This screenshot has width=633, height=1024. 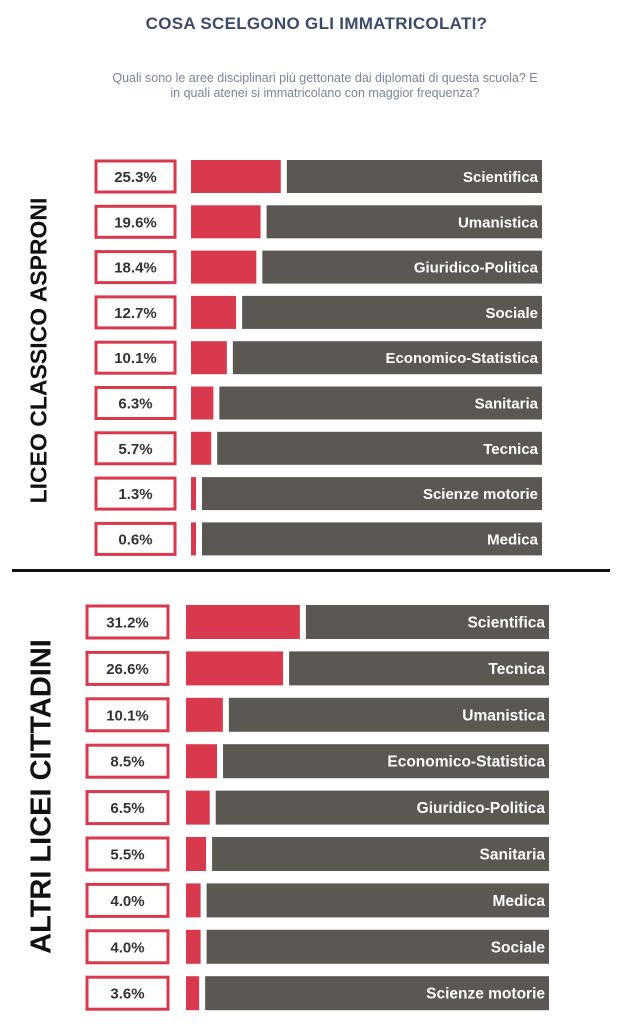 I want to click on s1-row-5-value-label: 10.1%, so click(x=135, y=358).